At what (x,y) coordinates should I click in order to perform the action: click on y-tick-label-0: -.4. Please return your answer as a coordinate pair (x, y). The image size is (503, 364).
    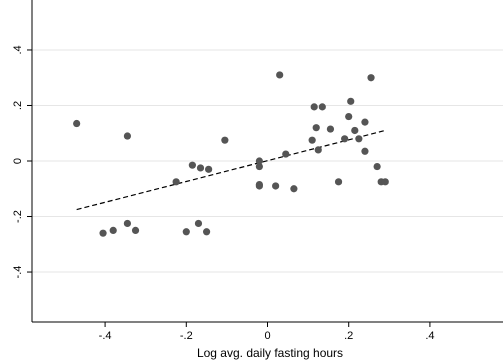
    Looking at the image, I should click on (18, 272).